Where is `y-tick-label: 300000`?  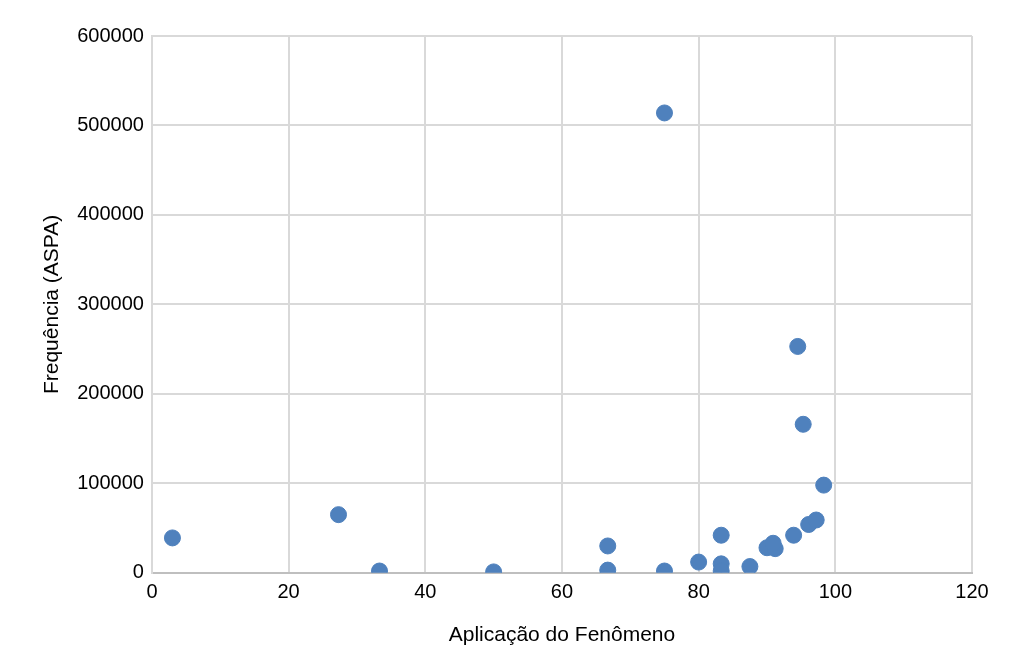
y-tick-label: 300000 is located at coordinates (110, 302).